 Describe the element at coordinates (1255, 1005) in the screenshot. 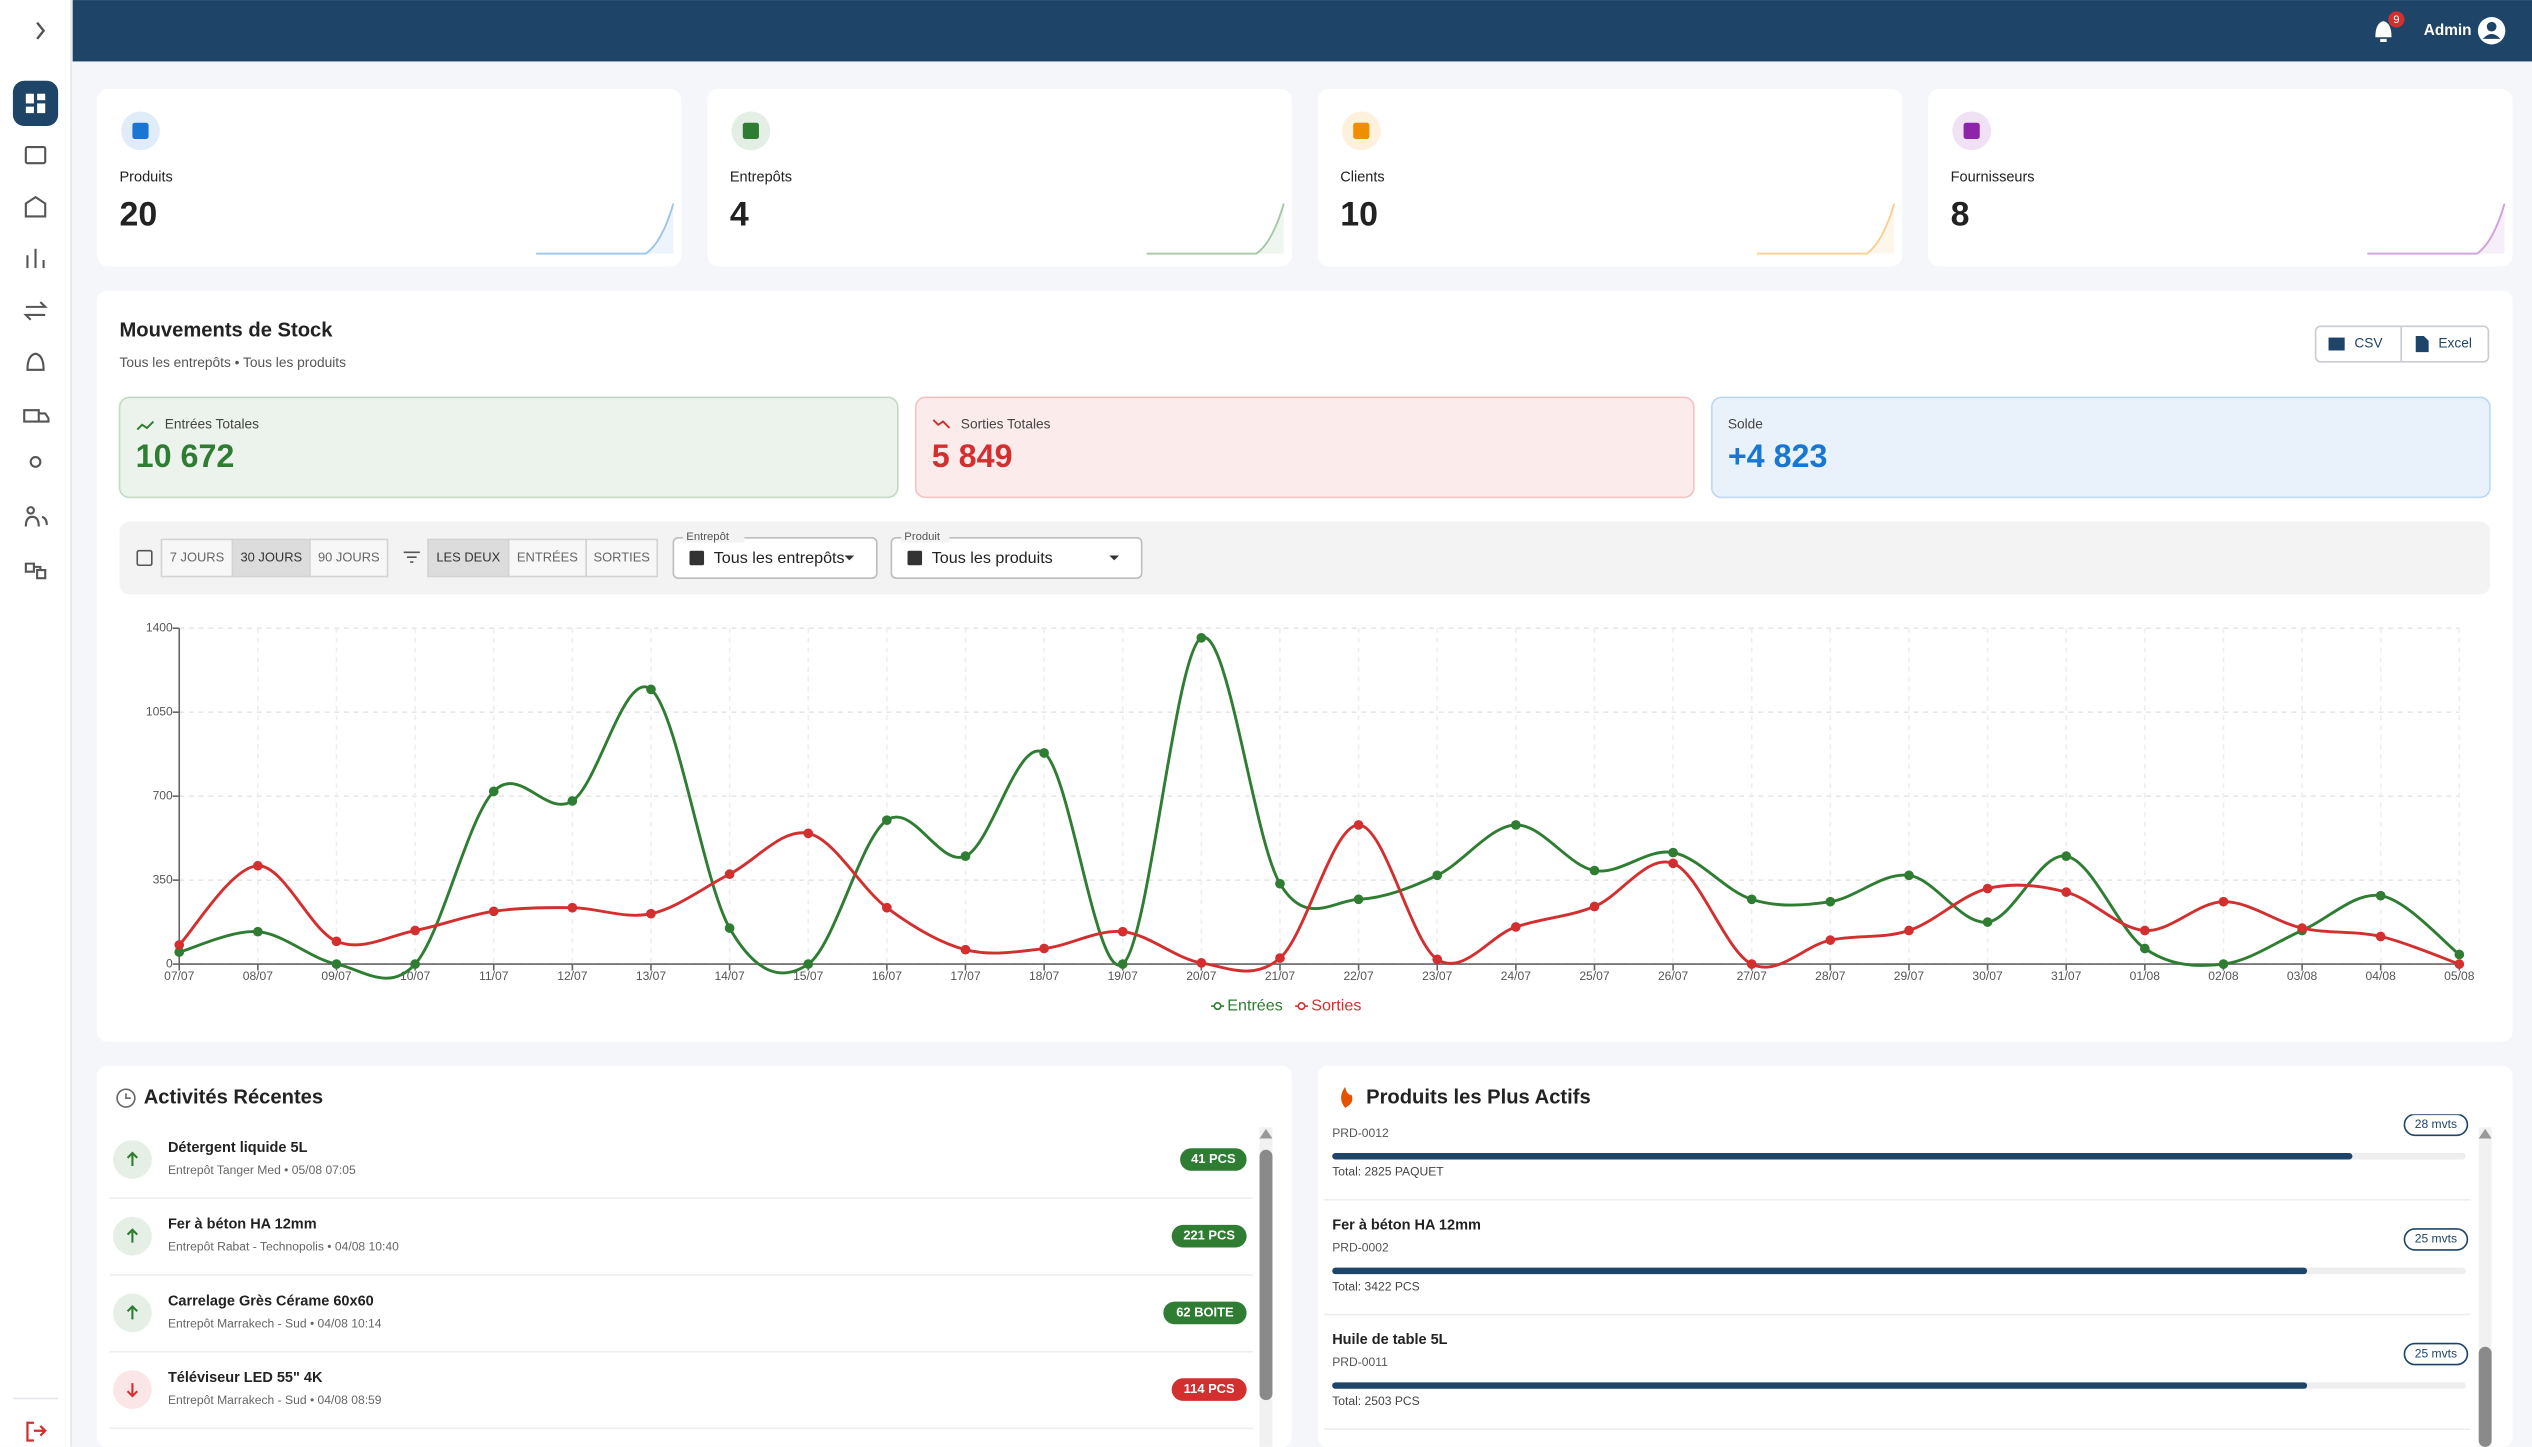

I see `legend-label: Entrées` at that location.